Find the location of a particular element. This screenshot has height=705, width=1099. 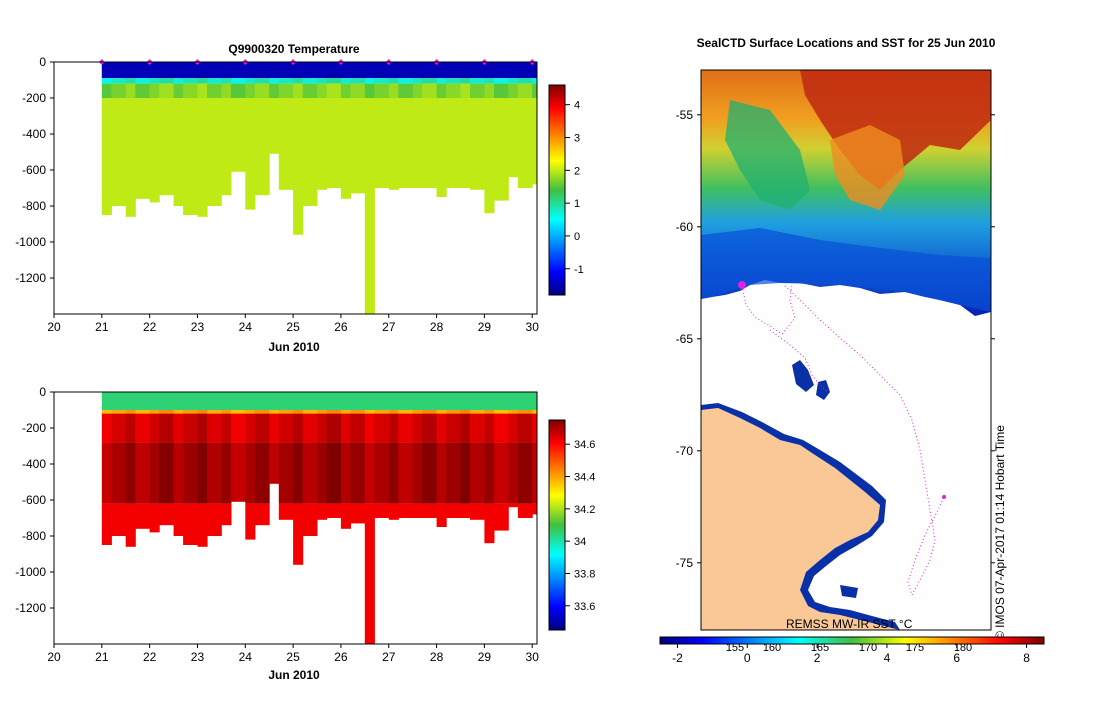

x-tick-label: 23 is located at coordinates (198, 657).